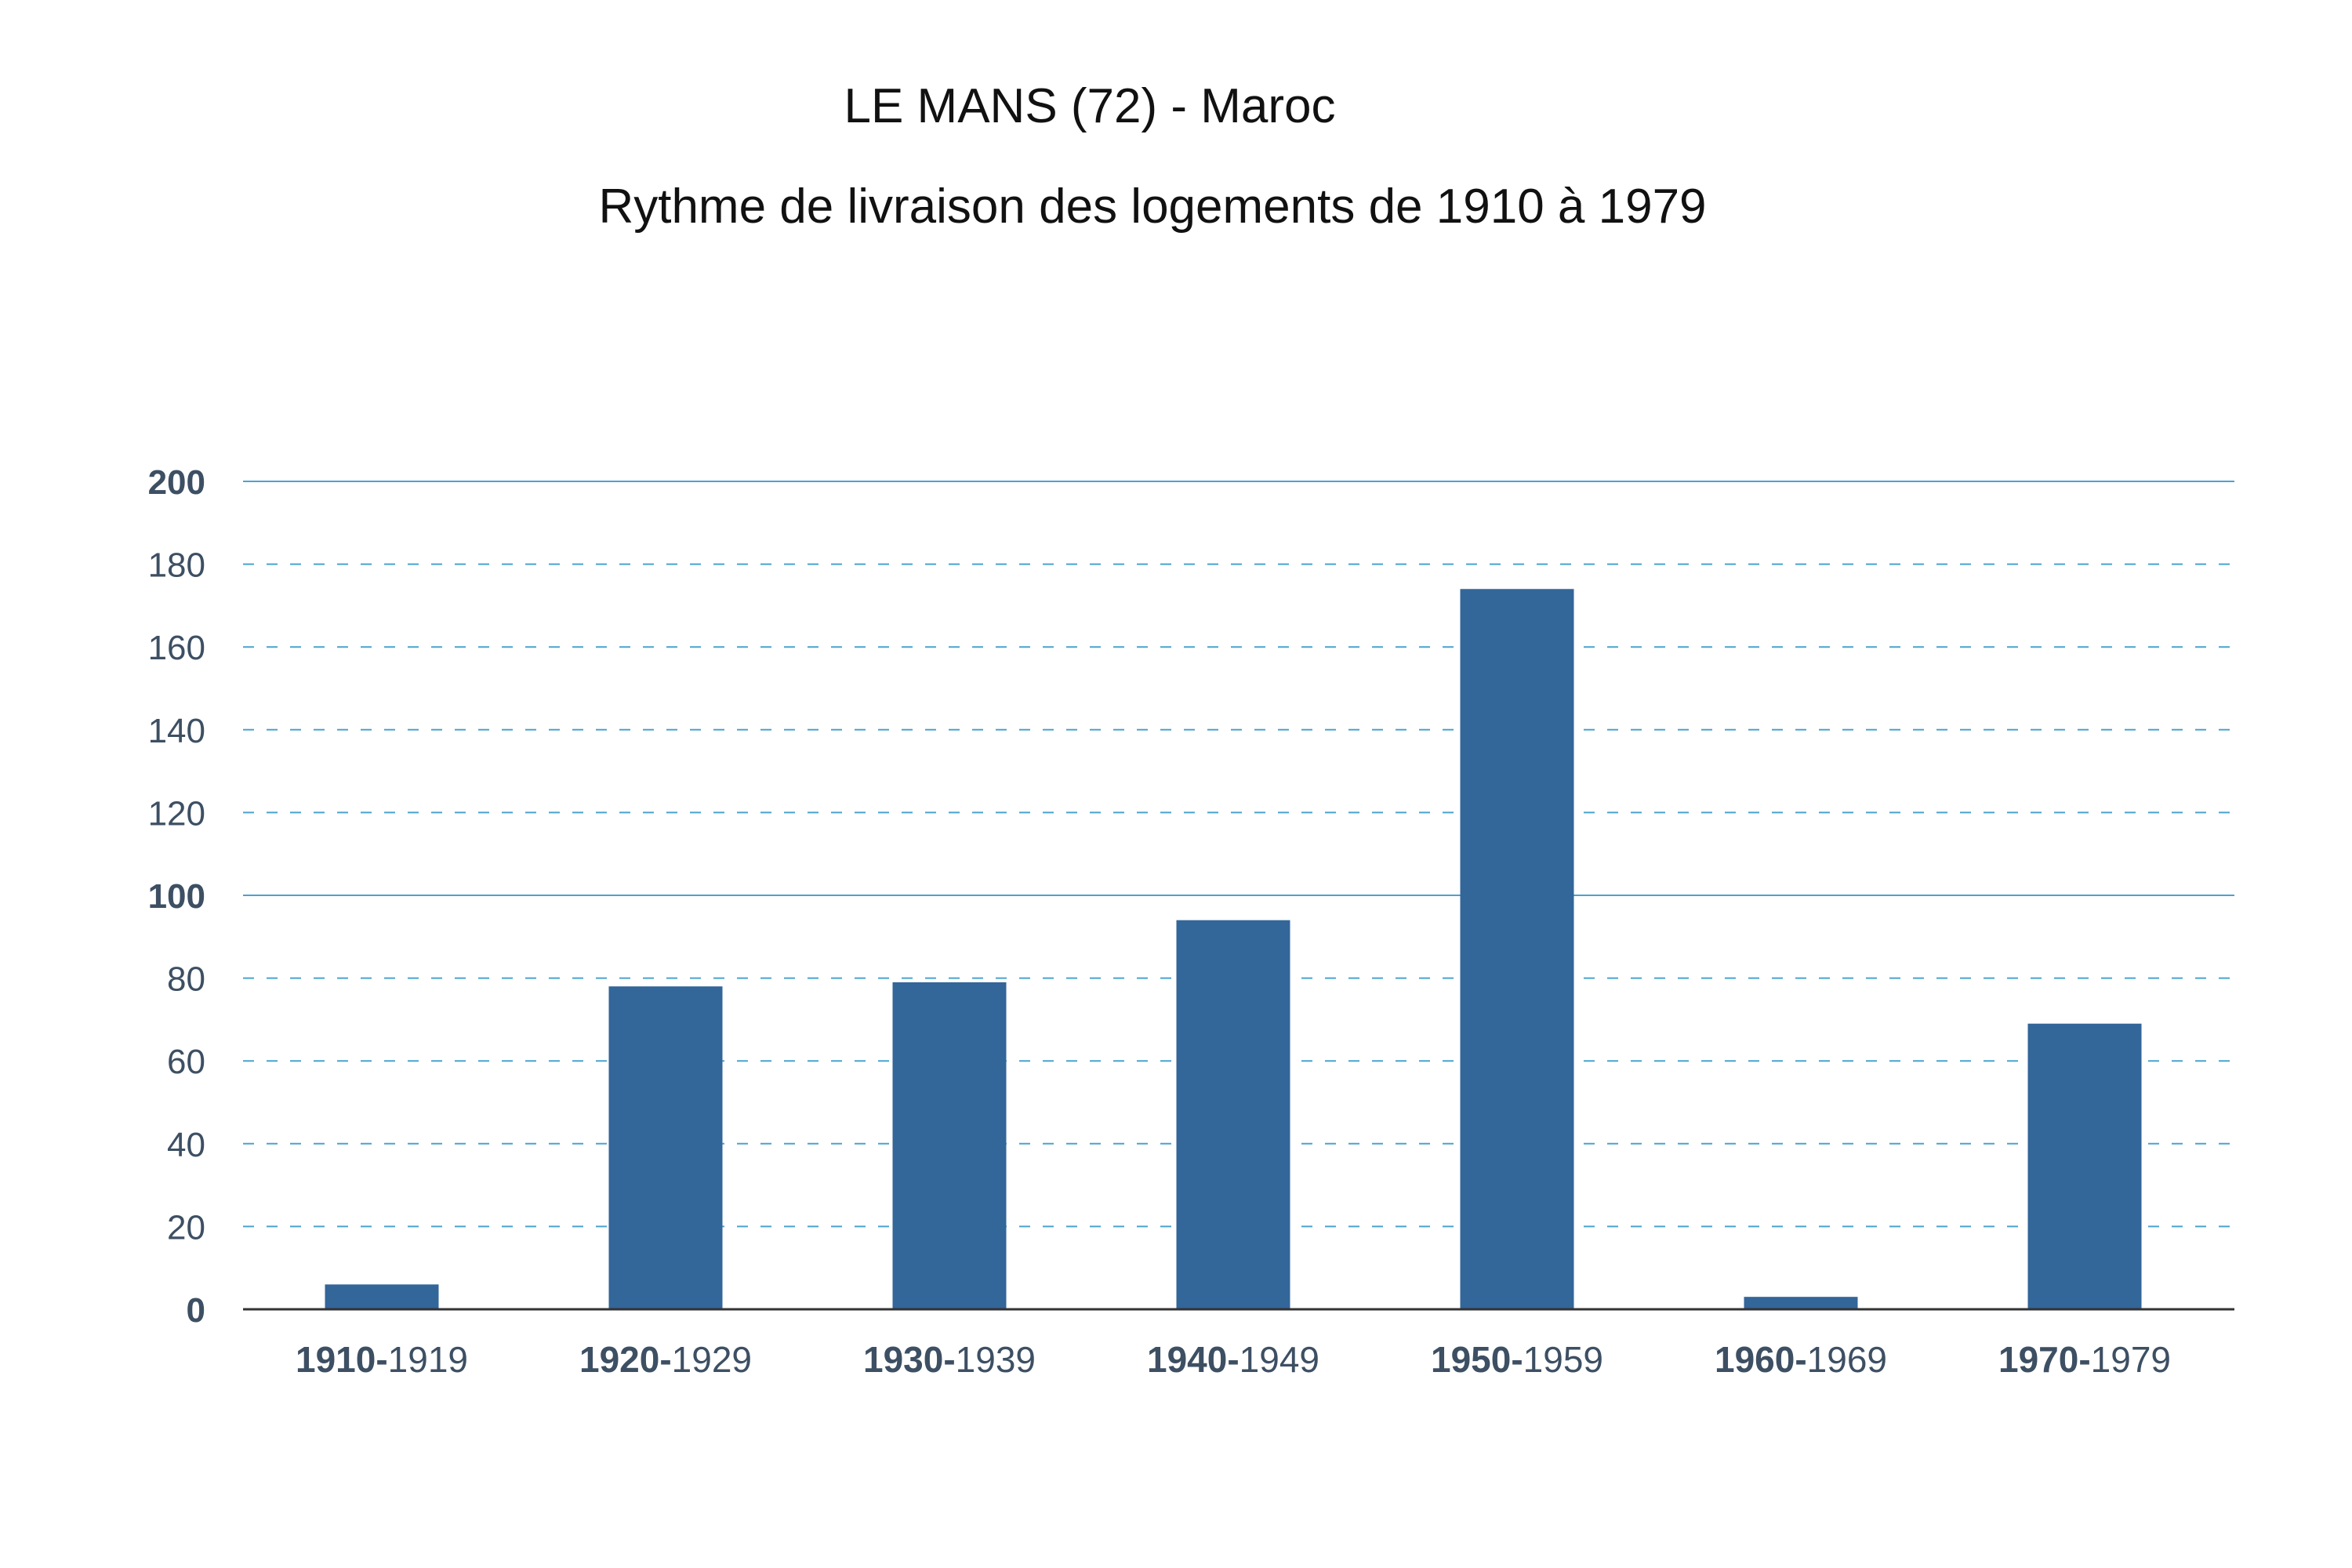  I want to click on x-tick-label-start: 1940-, so click(1193, 1359).